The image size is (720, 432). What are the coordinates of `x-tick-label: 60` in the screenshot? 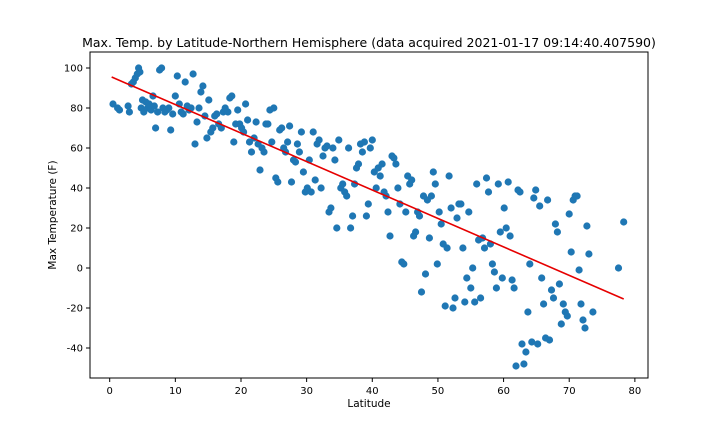 It's located at (503, 391).